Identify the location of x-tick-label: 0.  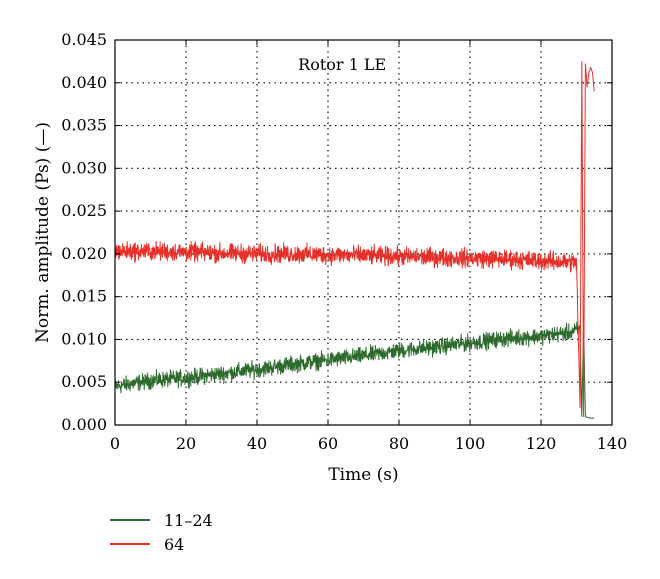
(115, 443).